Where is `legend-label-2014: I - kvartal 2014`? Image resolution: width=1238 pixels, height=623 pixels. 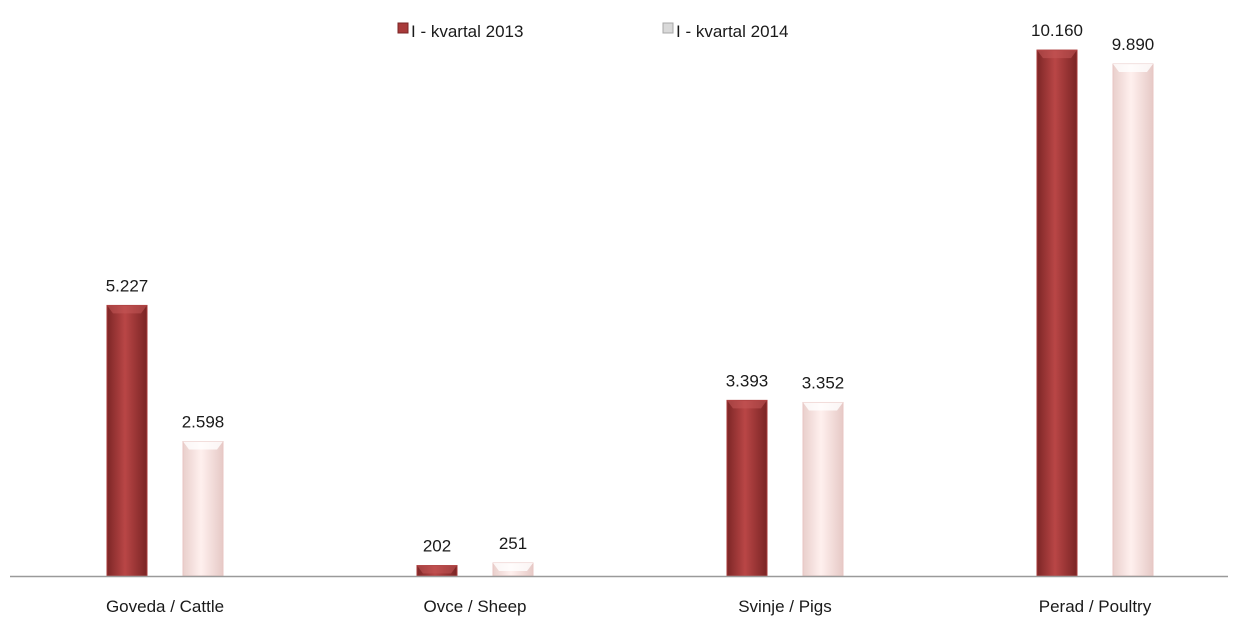
legend-label-2014: I - kvartal 2014 is located at coordinates (732, 31).